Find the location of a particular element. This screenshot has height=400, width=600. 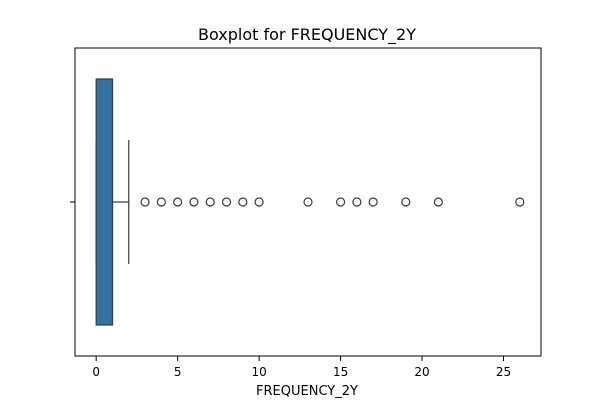

outlier-points is located at coordinates (332, 202).